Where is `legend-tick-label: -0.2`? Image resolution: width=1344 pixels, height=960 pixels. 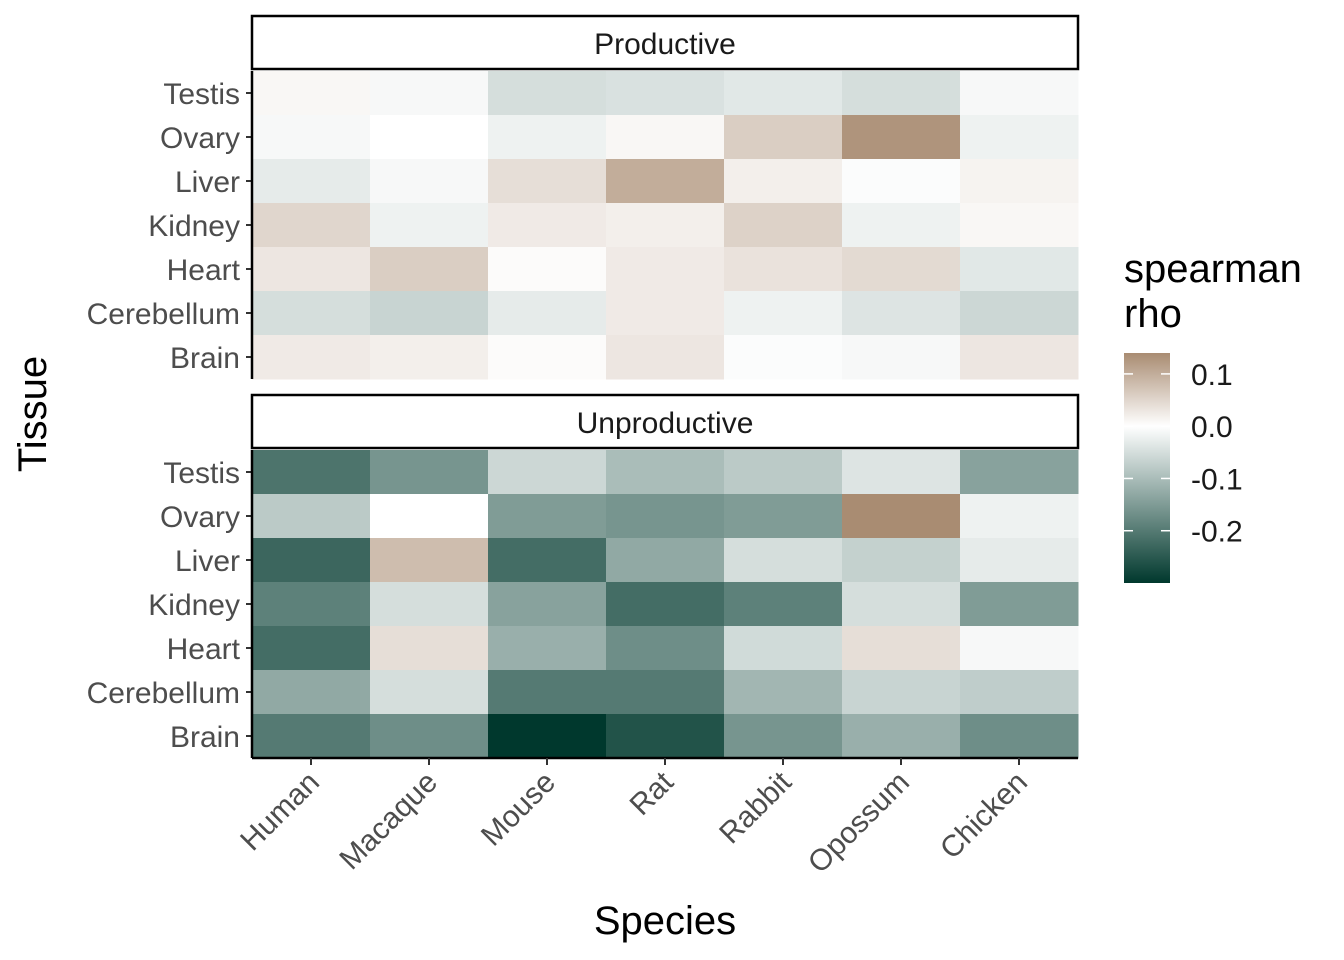 legend-tick-label: -0.2 is located at coordinates (1217, 532).